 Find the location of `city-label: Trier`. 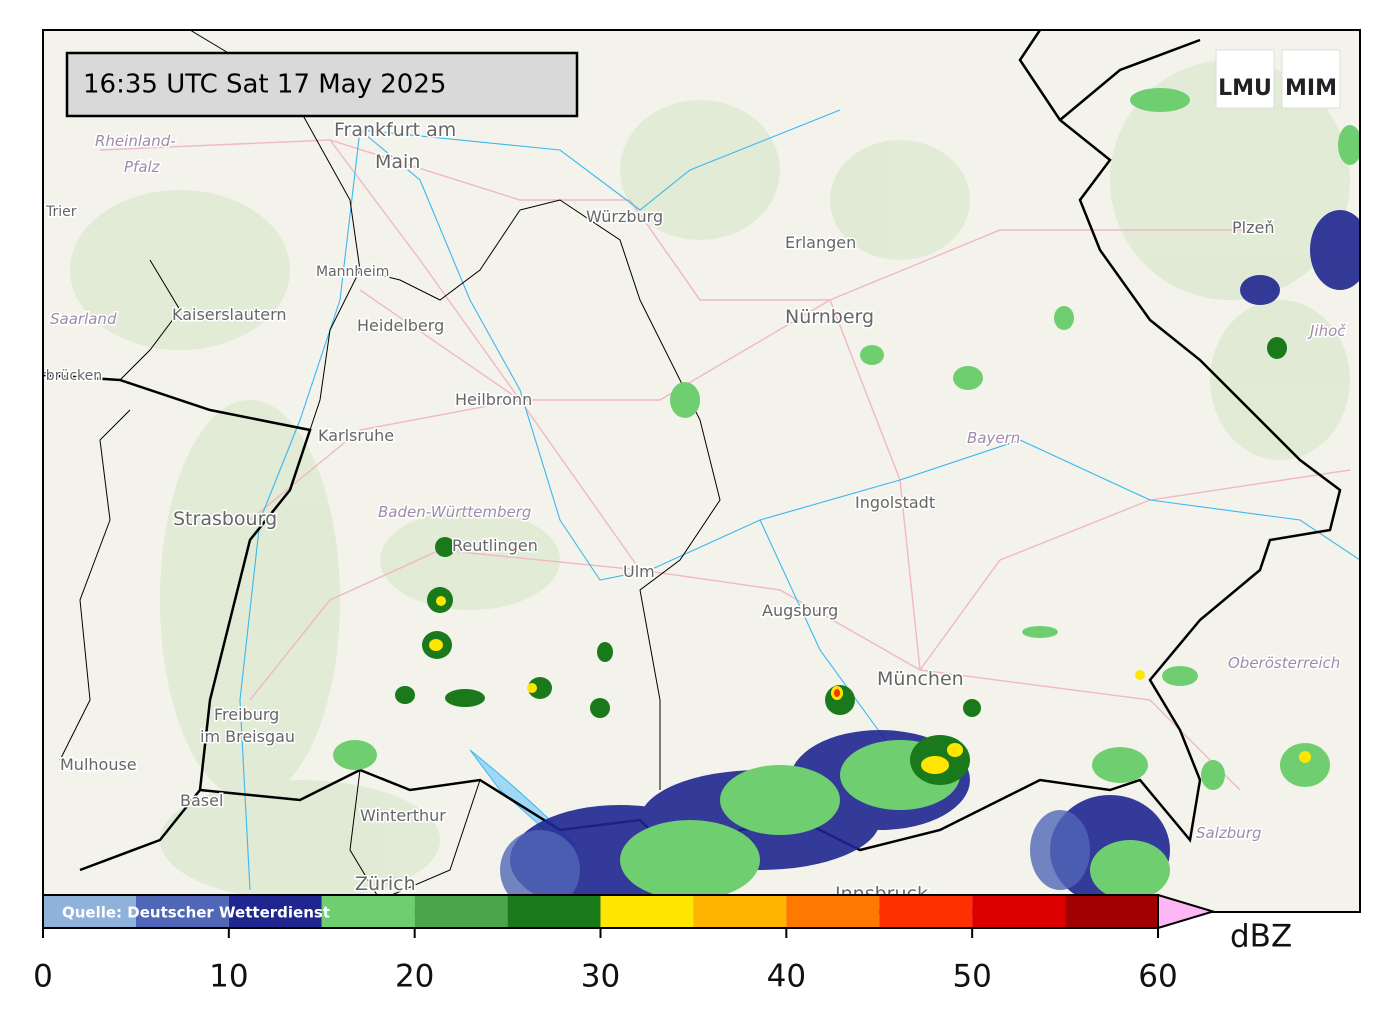

city-label: Trier is located at coordinates (61, 212).